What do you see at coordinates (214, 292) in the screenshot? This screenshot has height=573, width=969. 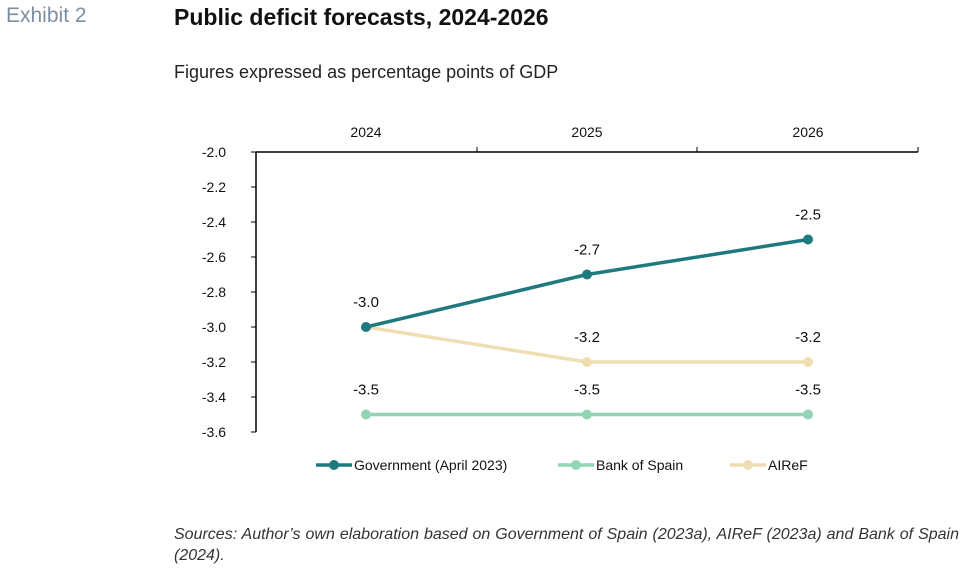 I see `y-tick-label: -2.8` at bounding box center [214, 292].